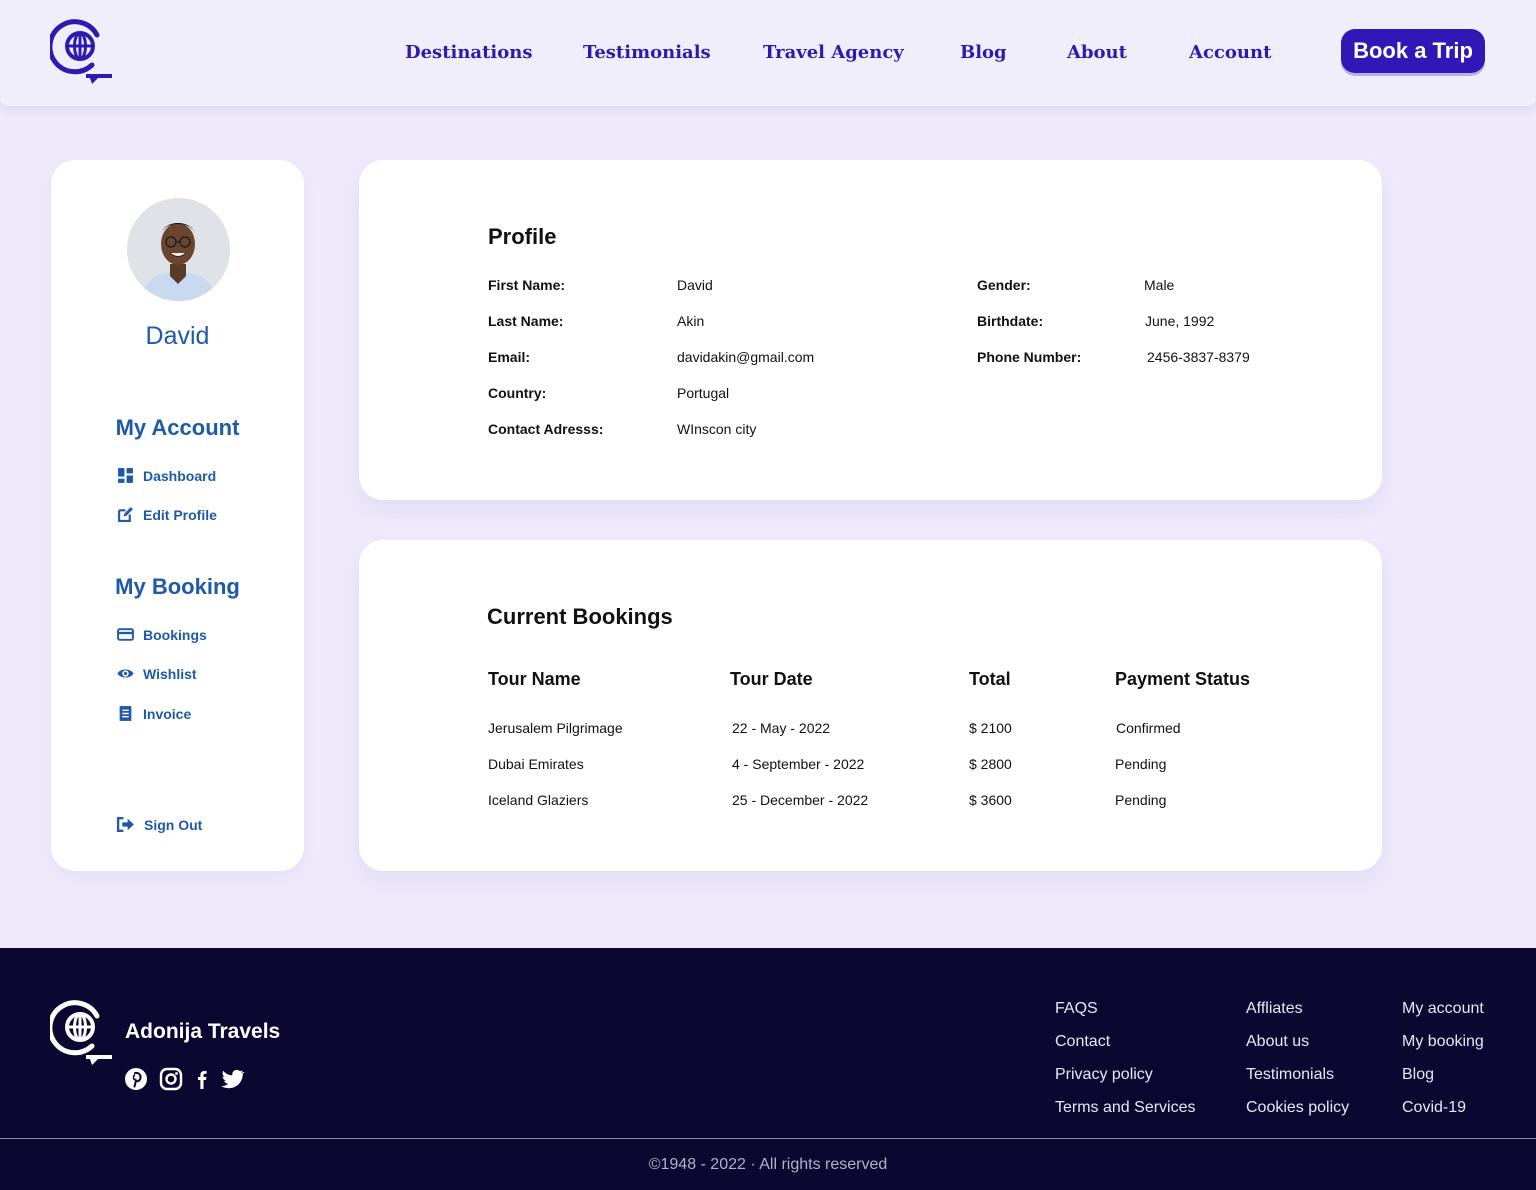 The width and height of the screenshot is (1536, 1190). I want to click on facebook-icon, so click(202, 1079).